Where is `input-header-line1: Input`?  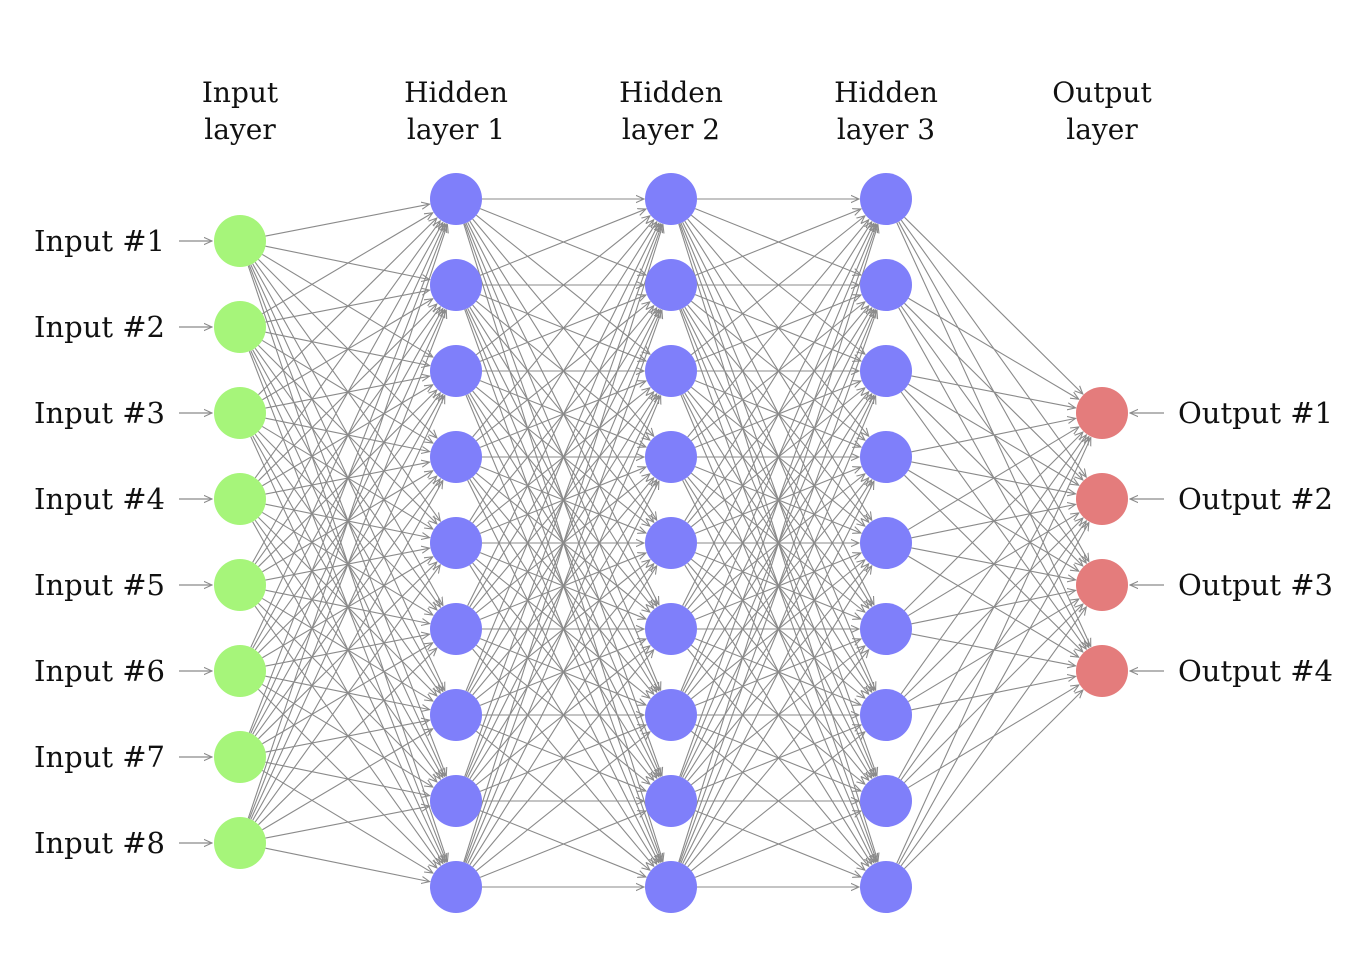
input-header-line1: Input is located at coordinates (240, 92).